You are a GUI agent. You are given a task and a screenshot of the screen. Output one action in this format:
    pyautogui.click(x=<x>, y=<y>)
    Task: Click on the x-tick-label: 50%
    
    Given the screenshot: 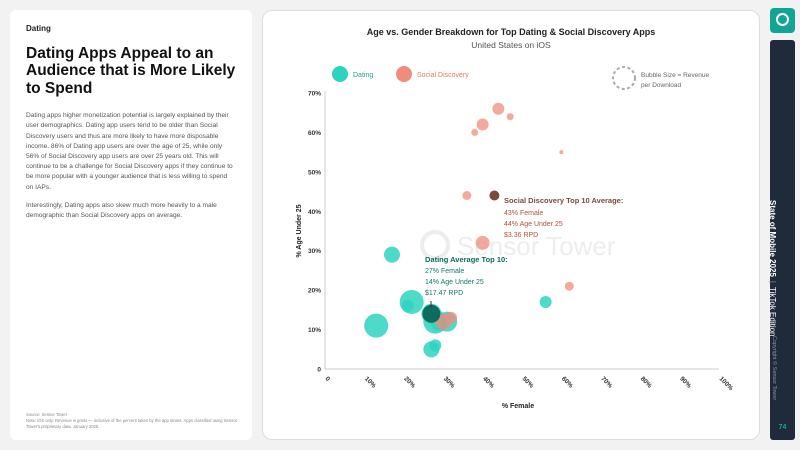 What is the action you would take?
    pyautogui.click(x=528, y=382)
    